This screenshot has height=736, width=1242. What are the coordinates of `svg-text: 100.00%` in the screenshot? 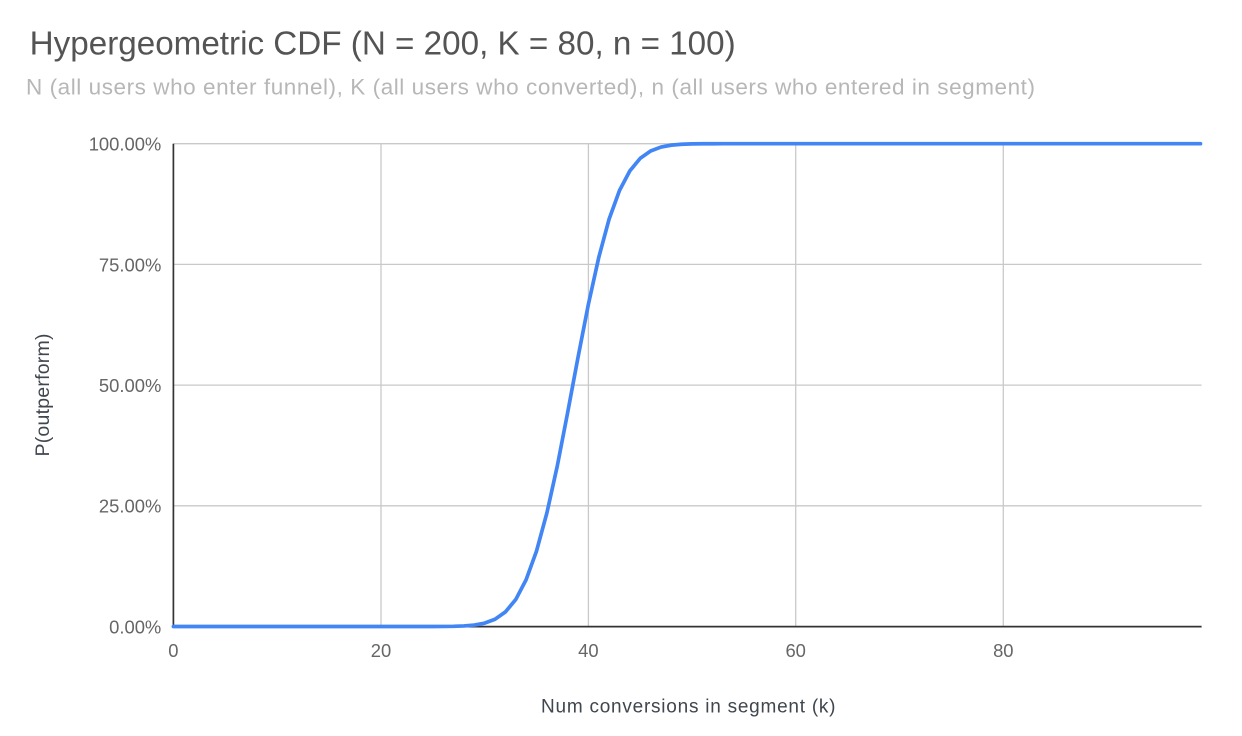 It's located at (125, 144).